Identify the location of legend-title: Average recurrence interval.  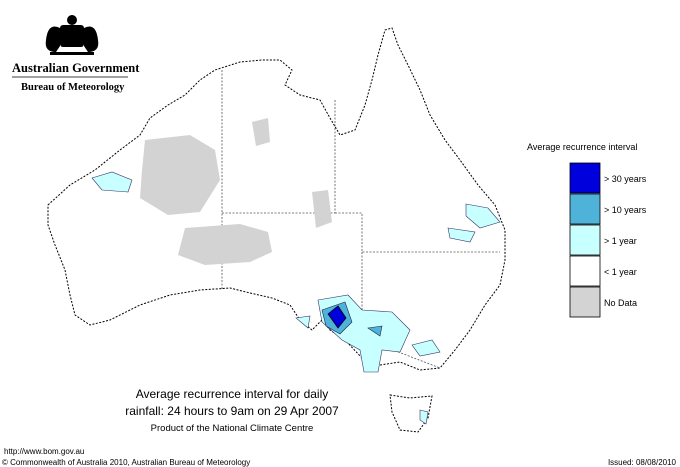
(582, 147).